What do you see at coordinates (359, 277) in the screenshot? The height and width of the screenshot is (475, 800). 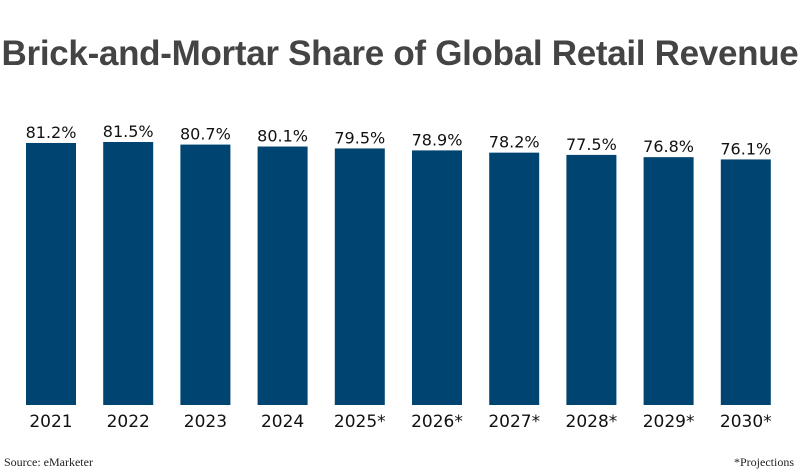 I see `bar-2025*` at bounding box center [359, 277].